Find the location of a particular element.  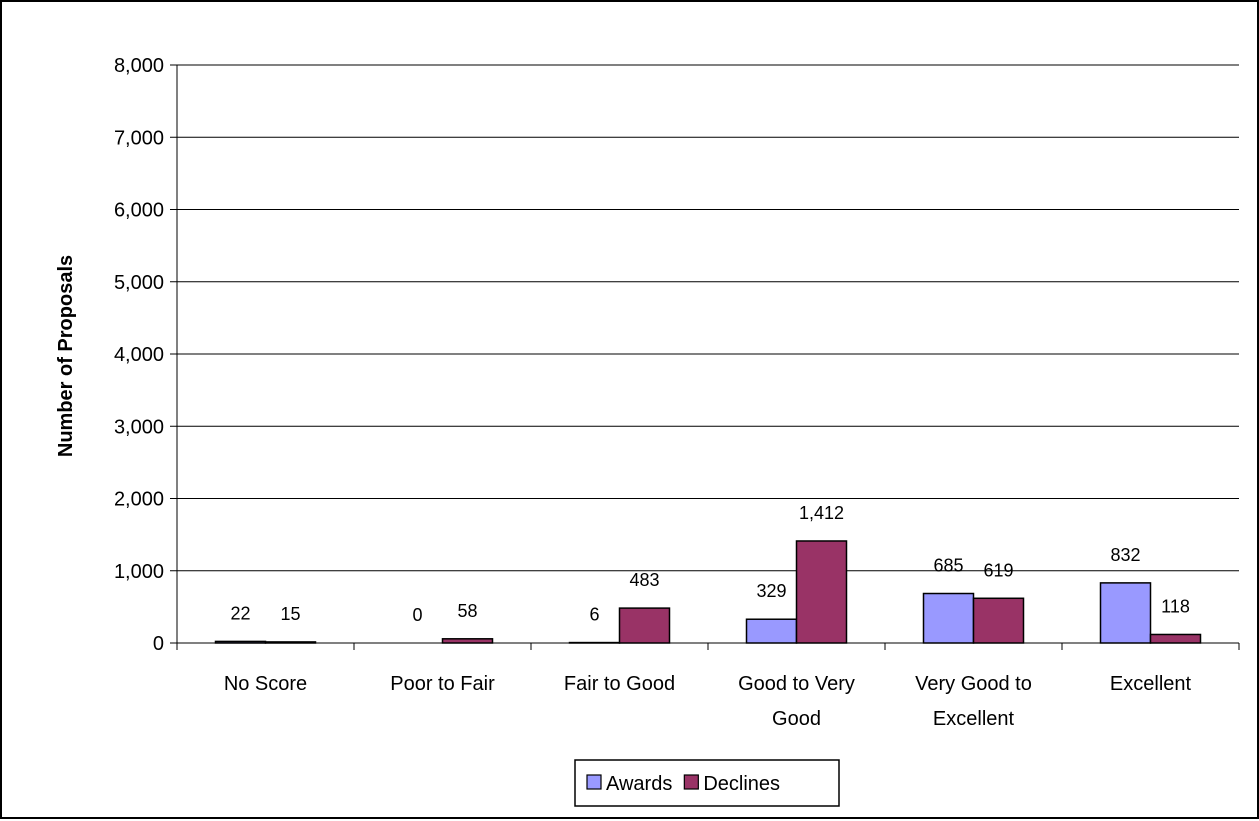

x-tick-label: No Score is located at coordinates (265, 684).